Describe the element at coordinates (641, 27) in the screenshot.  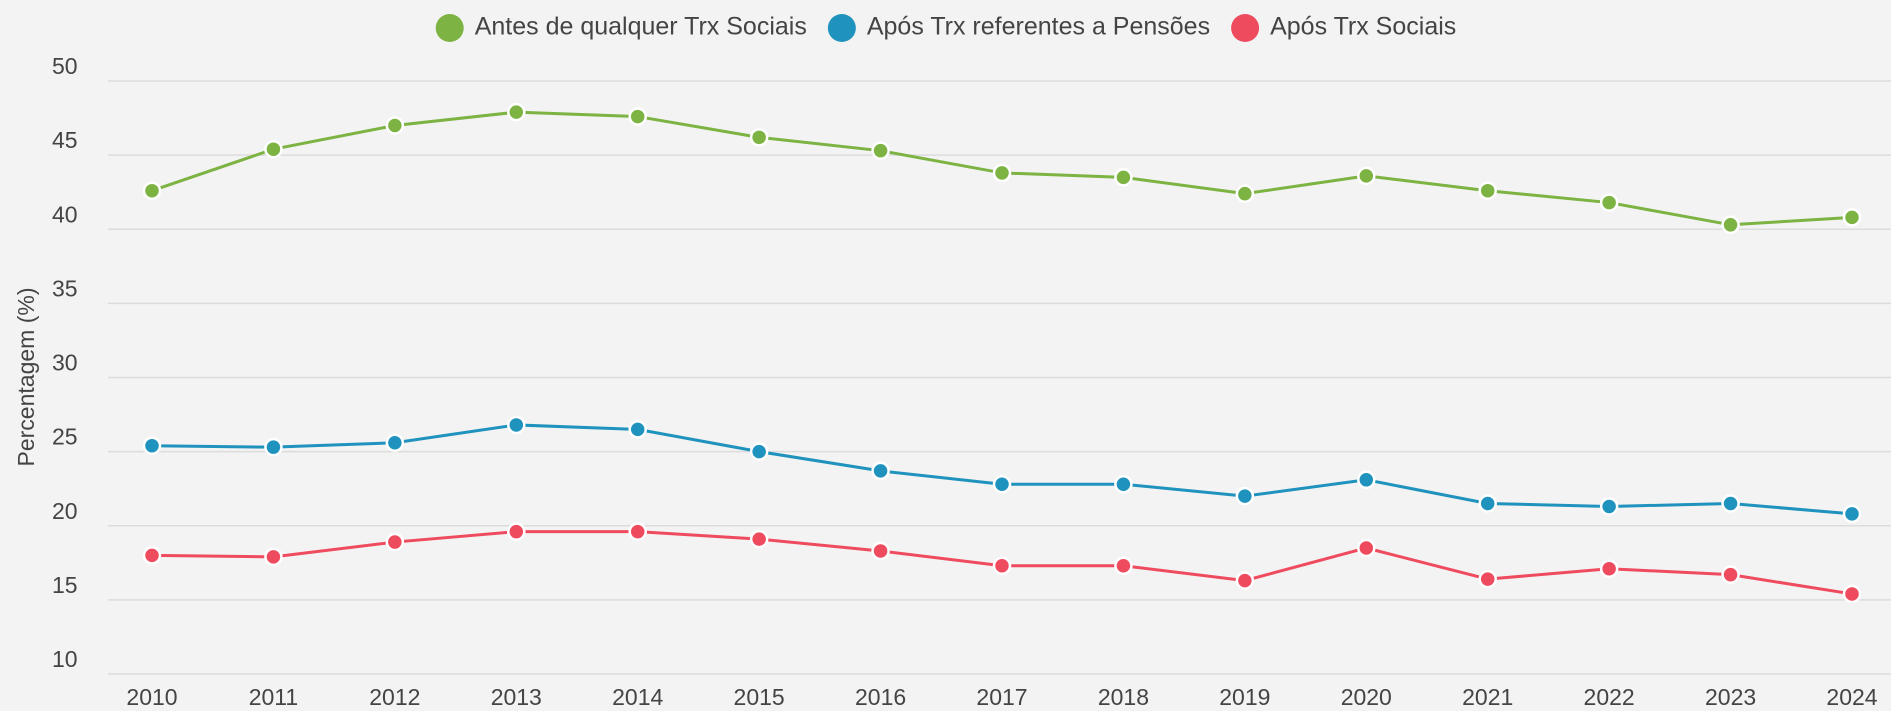
I see `legend-label: Antes de qualquer Trx Sociais` at that location.